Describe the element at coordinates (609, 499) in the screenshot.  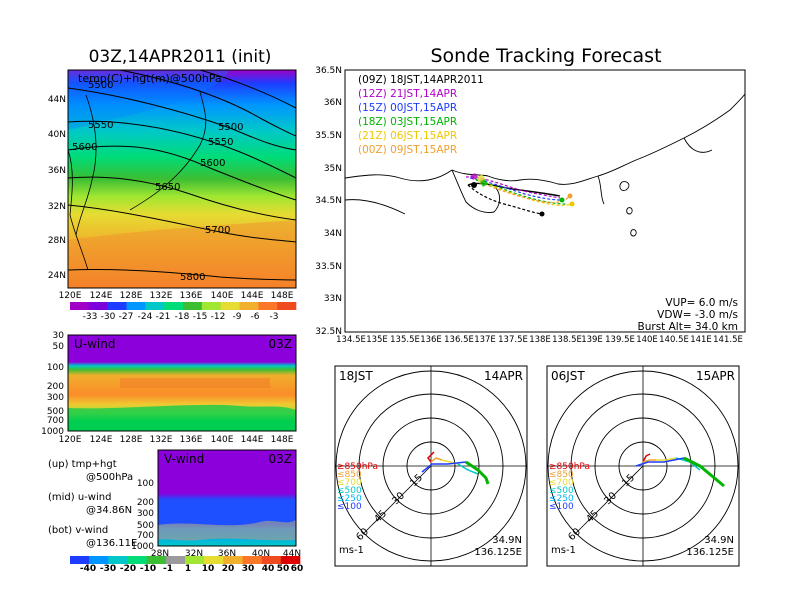
I see `hodograph-diagonal` at that location.